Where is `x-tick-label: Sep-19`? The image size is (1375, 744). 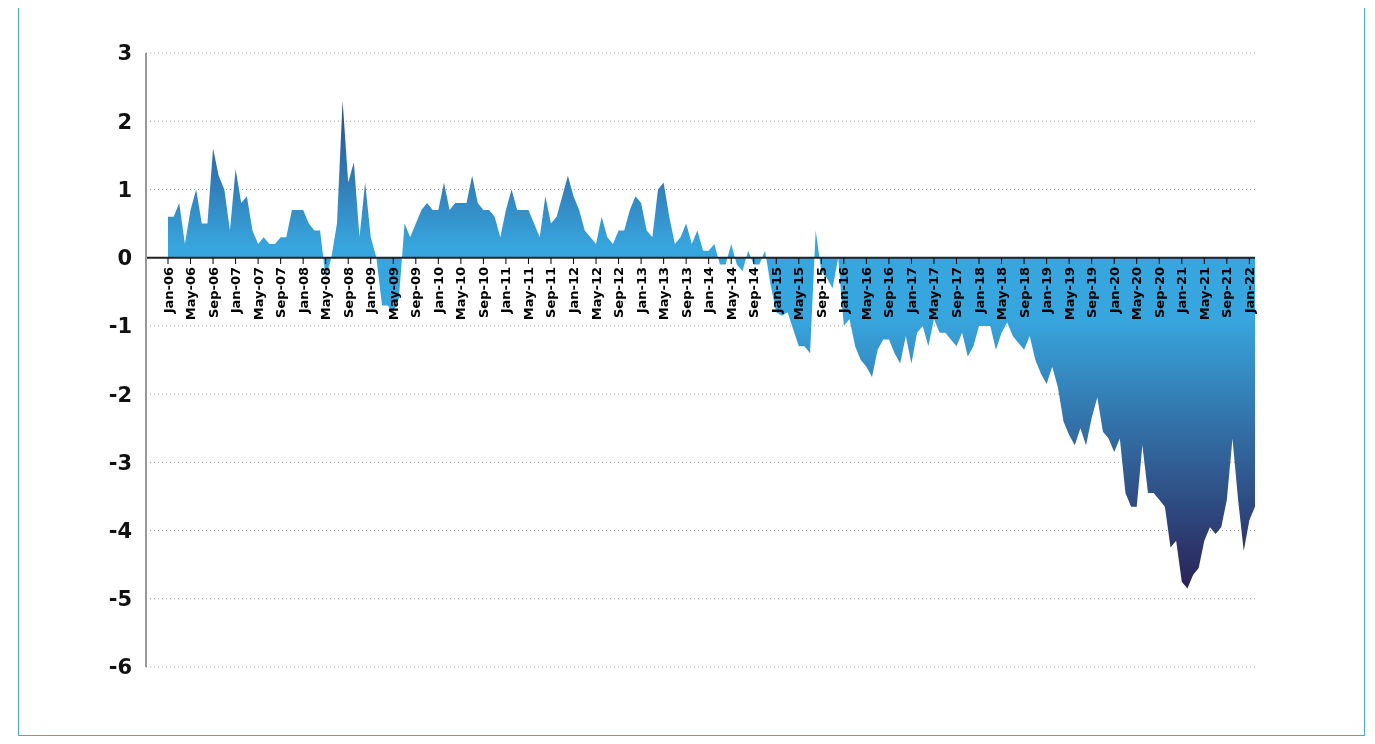 x-tick-label: Sep-19 is located at coordinates (1092, 292).